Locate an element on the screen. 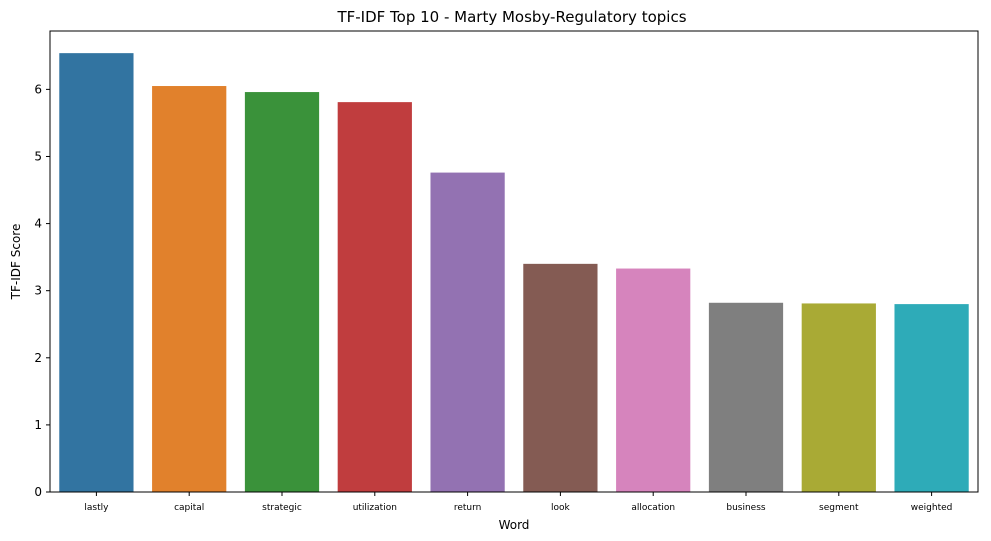  bar-strategic is located at coordinates (282, 292).